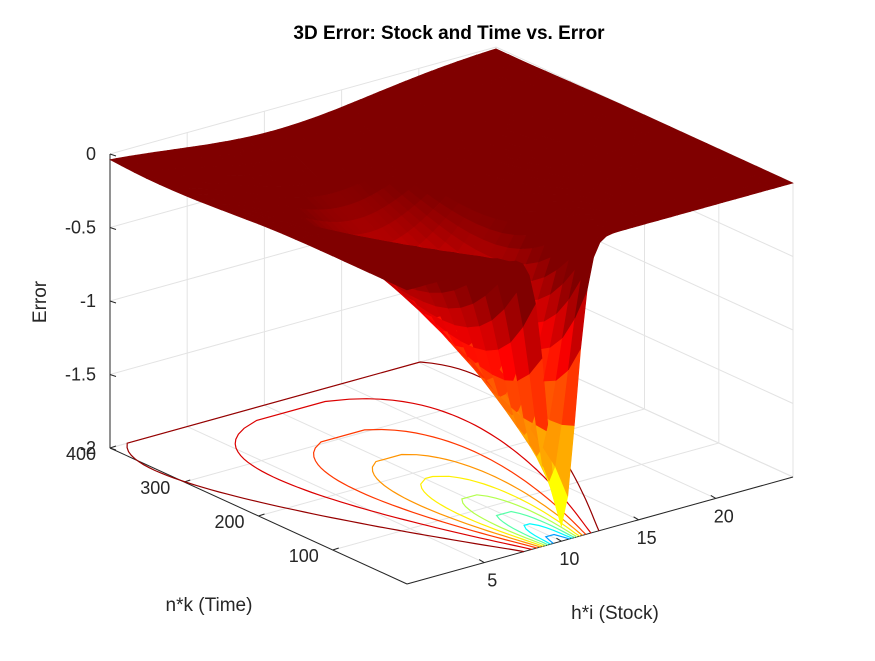 The image size is (875, 661). Describe the element at coordinates (724, 516) in the screenshot. I see `x-tick-label: 20` at that location.